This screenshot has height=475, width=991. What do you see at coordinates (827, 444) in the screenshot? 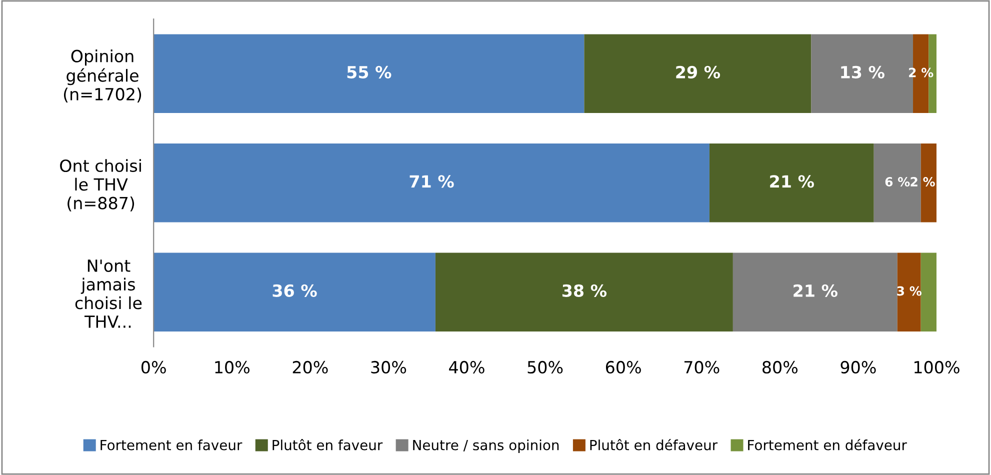
I see `legend-label: Fortement en défaveur` at bounding box center [827, 444].